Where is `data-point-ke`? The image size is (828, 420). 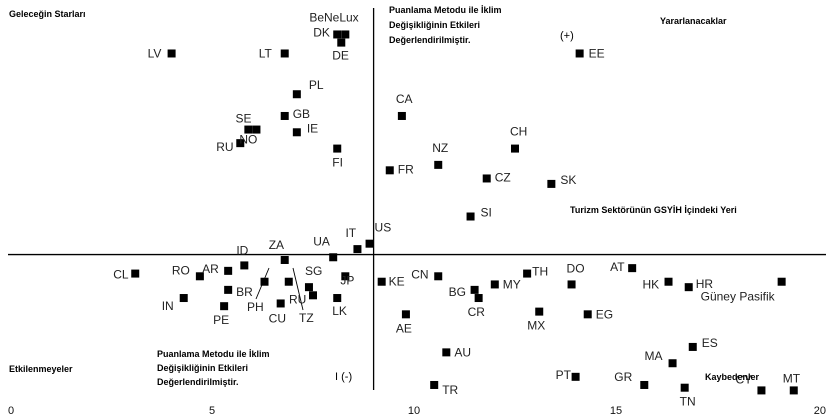 data-point-ke is located at coordinates (381, 281).